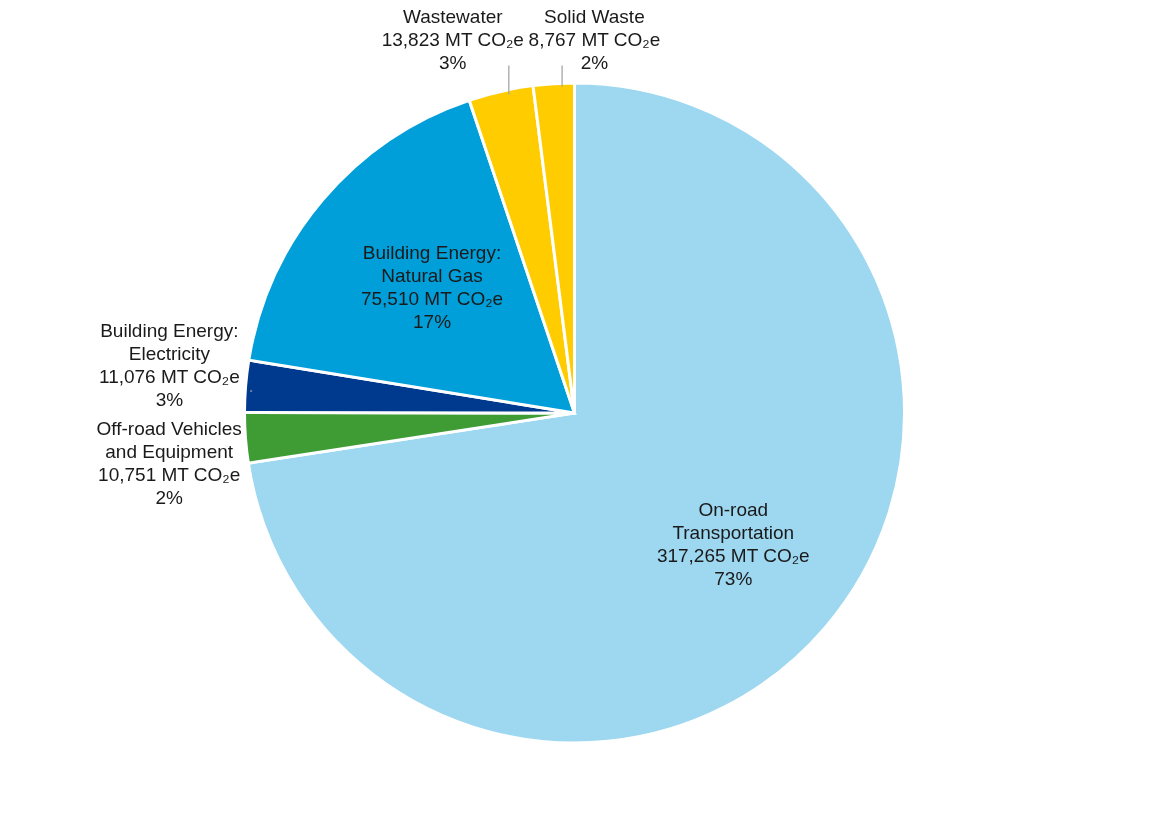  Describe the element at coordinates (169, 439) in the screenshot. I see `slice-label: Off-road Vehicles and Equipment` at that location.